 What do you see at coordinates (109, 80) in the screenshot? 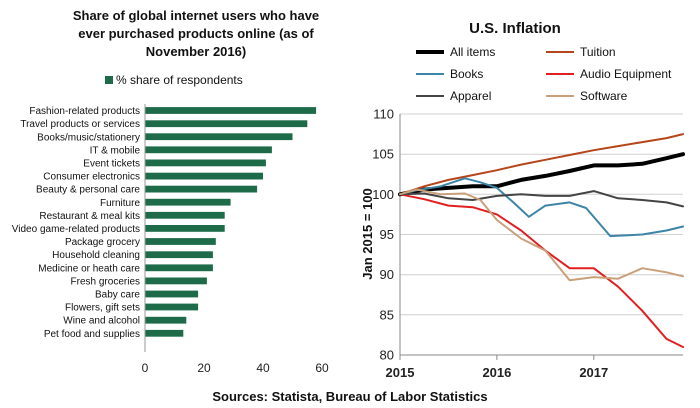
I see `bar-legend-swatch` at bounding box center [109, 80].